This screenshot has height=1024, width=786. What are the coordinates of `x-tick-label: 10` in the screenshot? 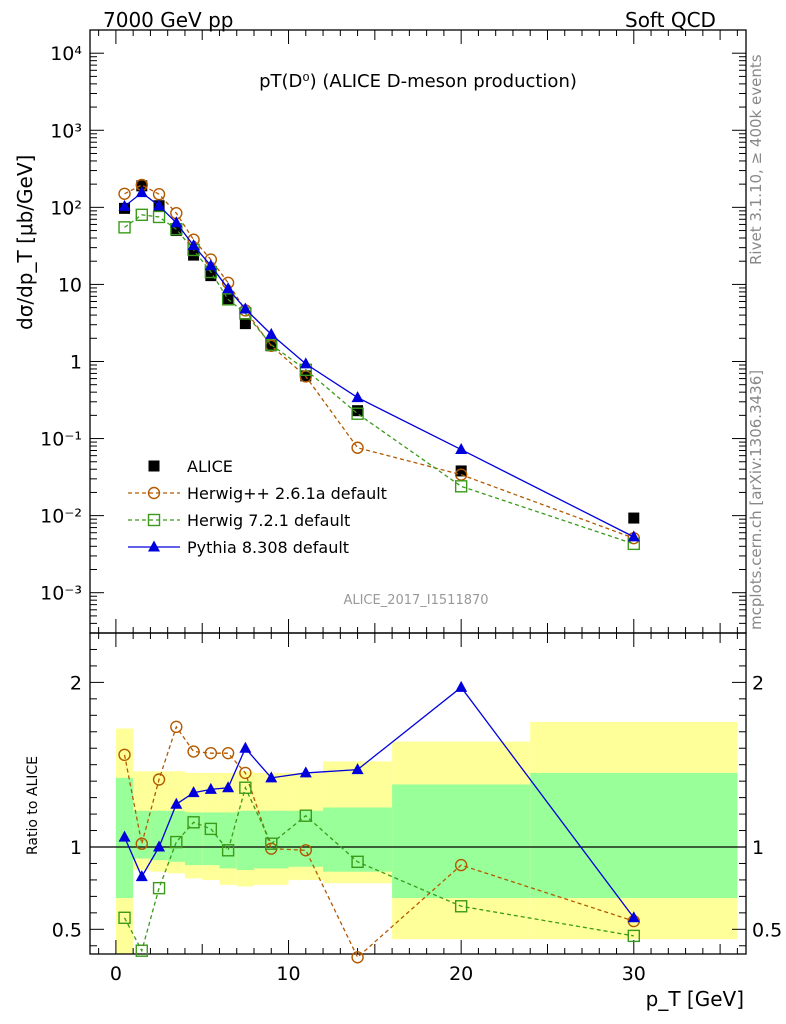 It's located at (288, 974).